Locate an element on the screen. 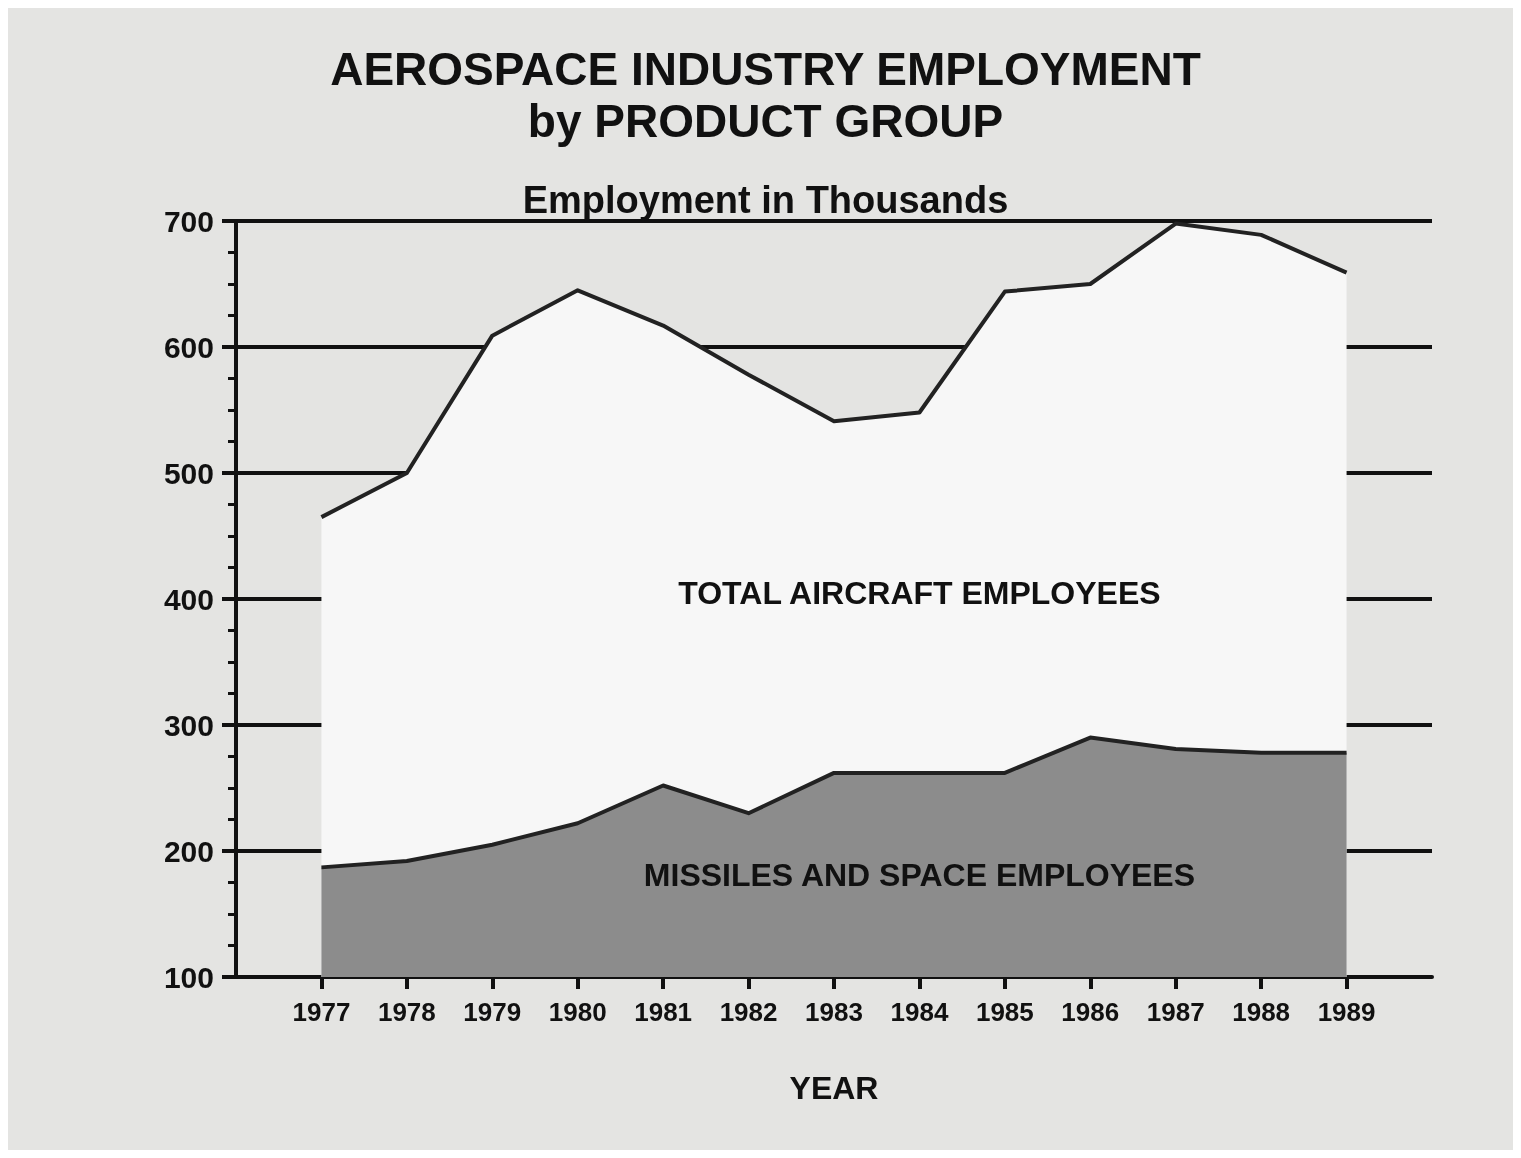 This screenshot has height=1158, width=1521. y-tick-label: 100 is located at coordinates (188, 977).